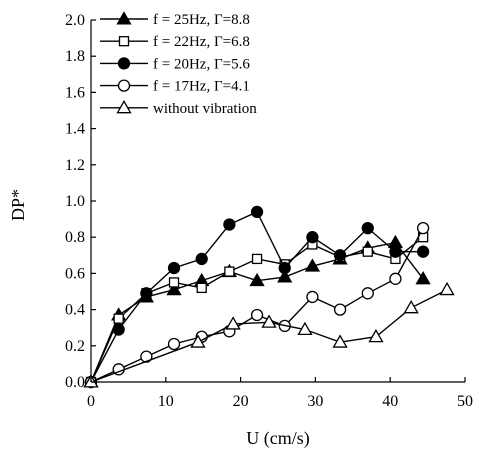 The height and width of the screenshot is (453, 483). What do you see at coordinates (75, 20) in the screenshot?
I see `y-tick-label: 2.0` at bounding box center [75, 20].